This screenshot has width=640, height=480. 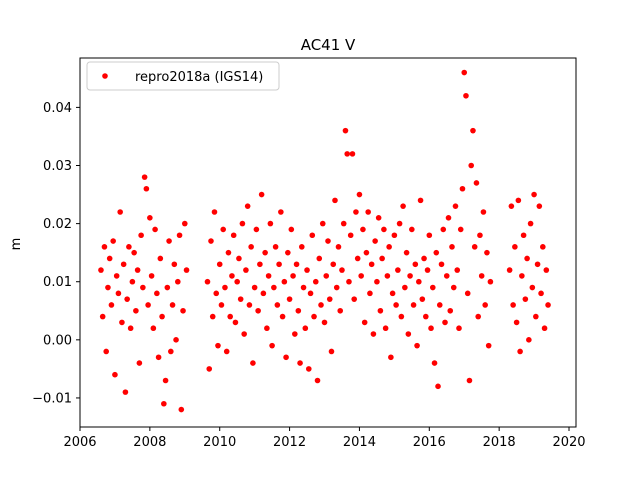 I want to click on x-tick-label: 2020, so click(x=568, y=442).